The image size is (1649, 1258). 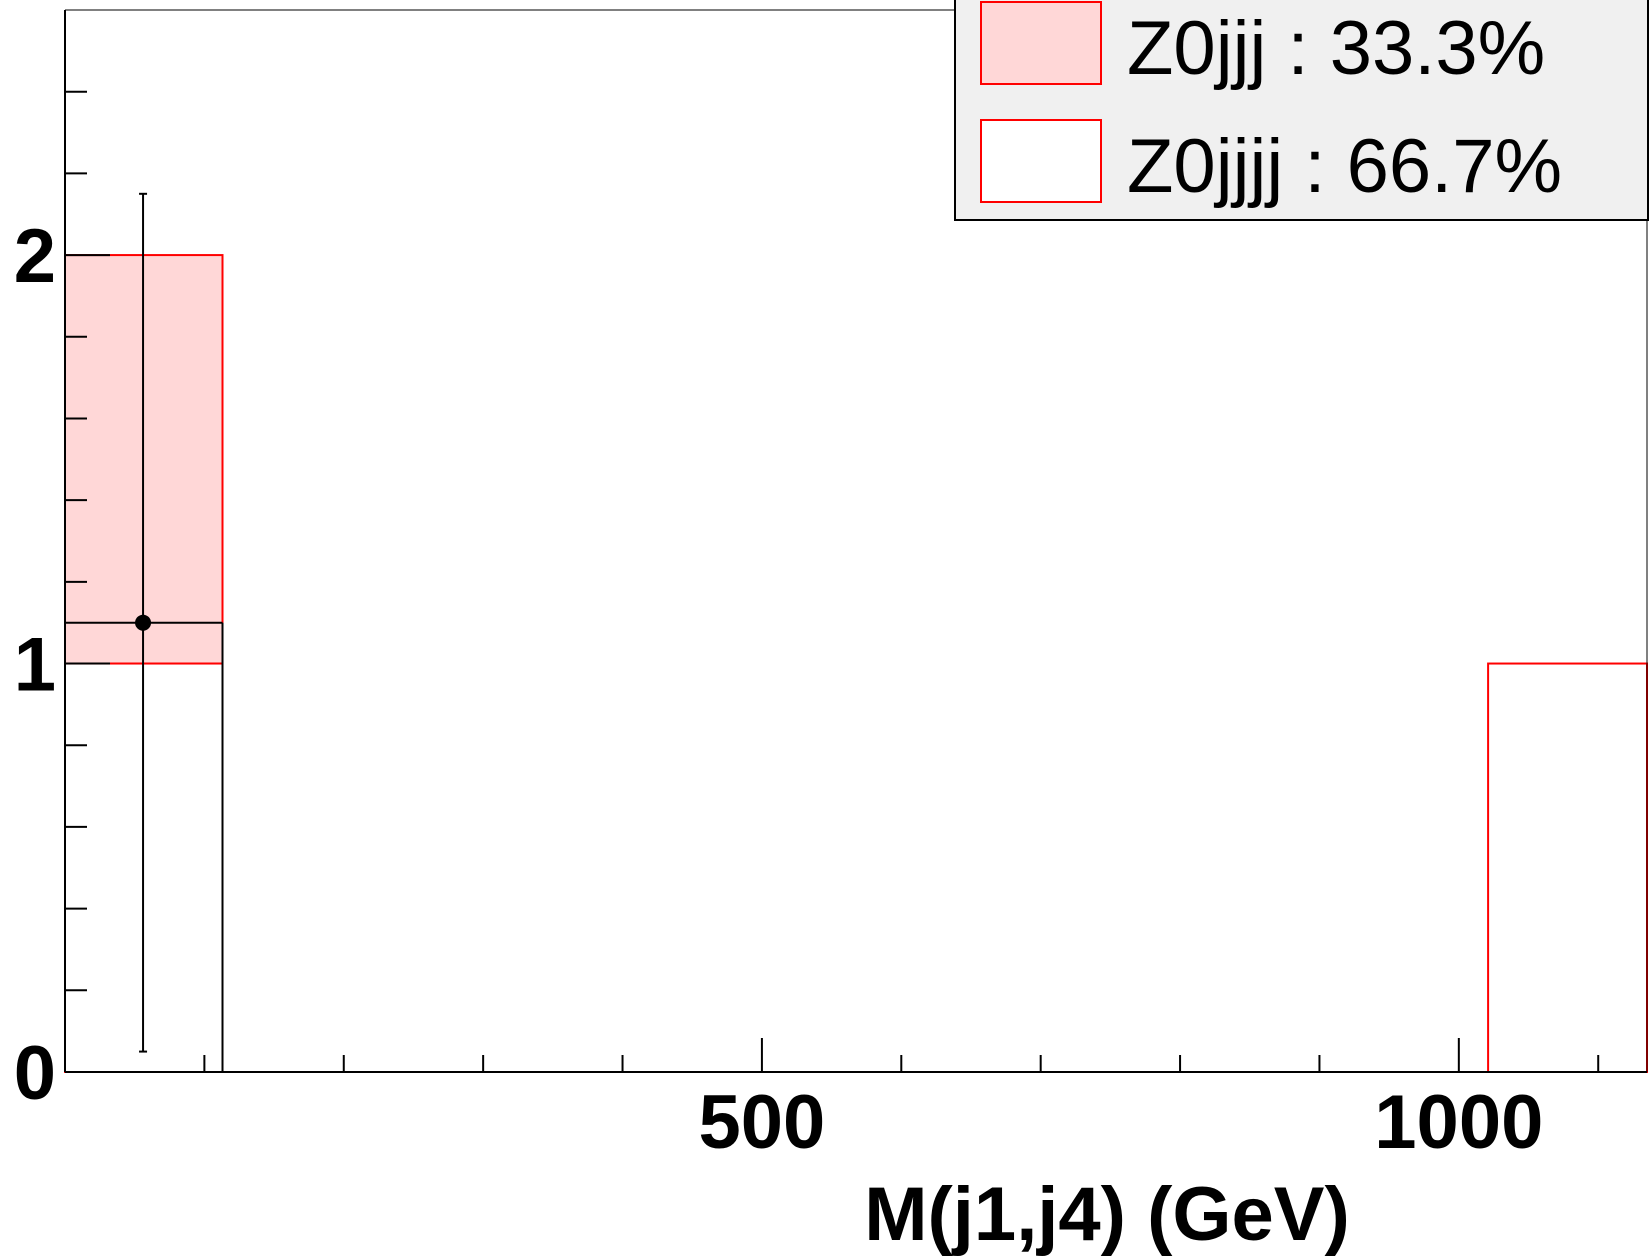 I want to click on x-tick-label-500: 500, so click(x=762, y=1122).